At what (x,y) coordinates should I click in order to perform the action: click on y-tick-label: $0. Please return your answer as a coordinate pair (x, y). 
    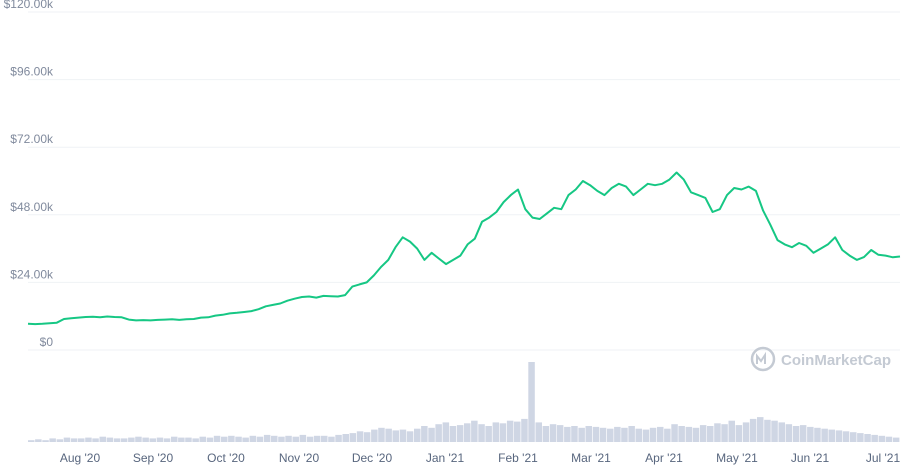
    Looking at the image, I should click on (47, 342).